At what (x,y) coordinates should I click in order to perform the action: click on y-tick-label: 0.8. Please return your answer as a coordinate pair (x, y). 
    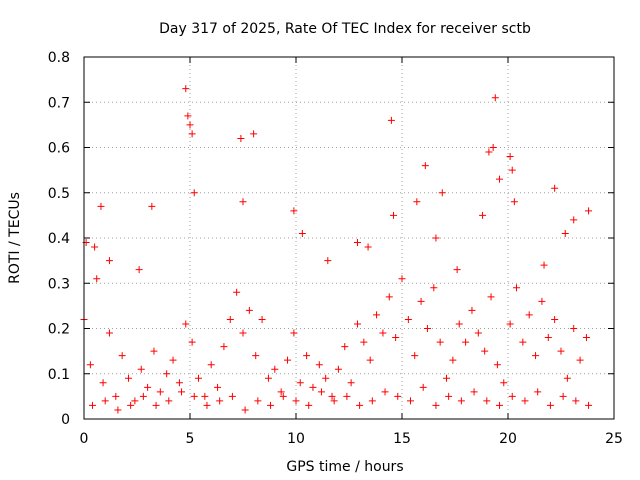
    Looking at the image, I should click on (59, 58).